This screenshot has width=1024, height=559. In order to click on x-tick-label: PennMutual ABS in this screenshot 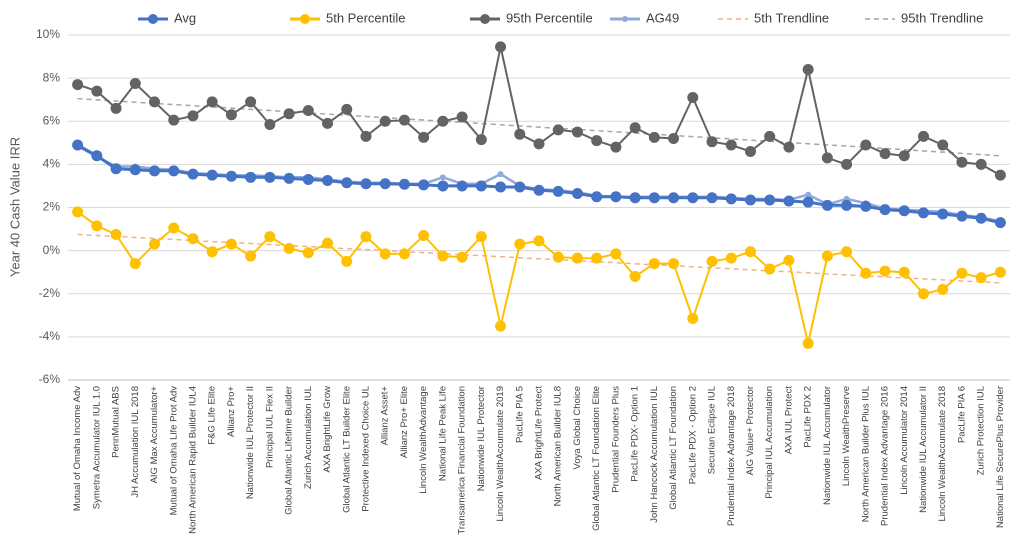, I will do `click(116, 422)`.